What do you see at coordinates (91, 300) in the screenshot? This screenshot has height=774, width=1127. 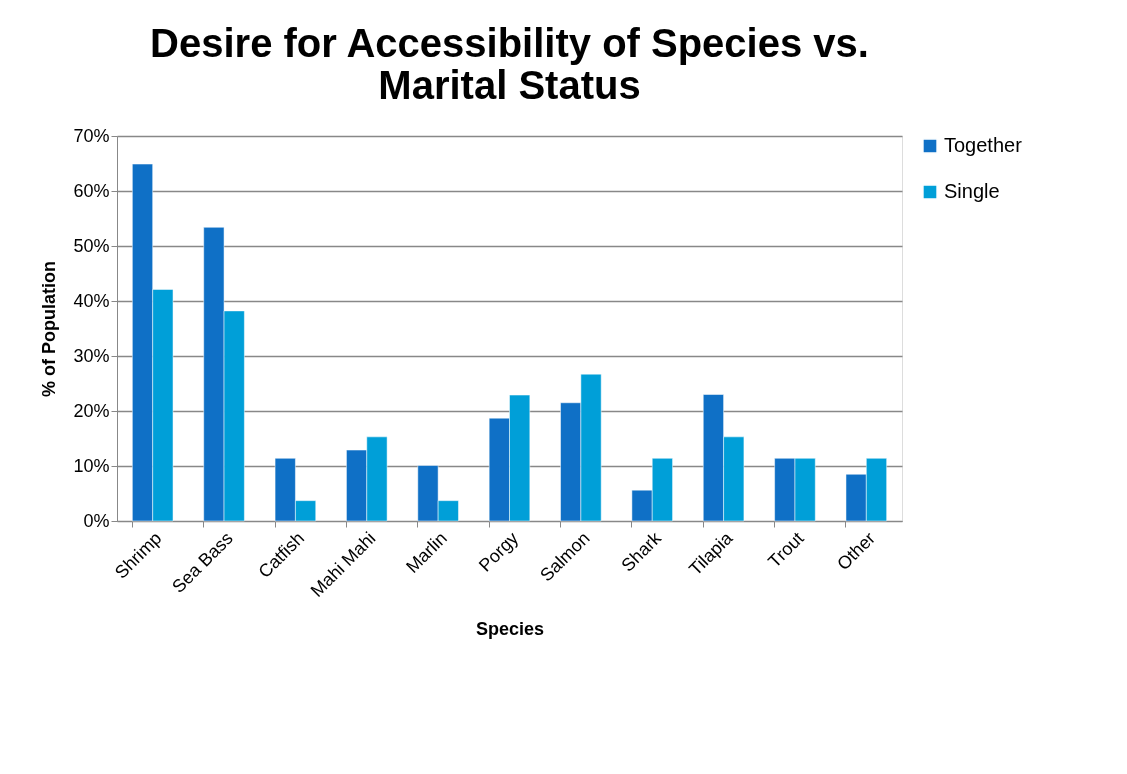 I see `y-tick-label: 40%` at bounding box center [91, 300].